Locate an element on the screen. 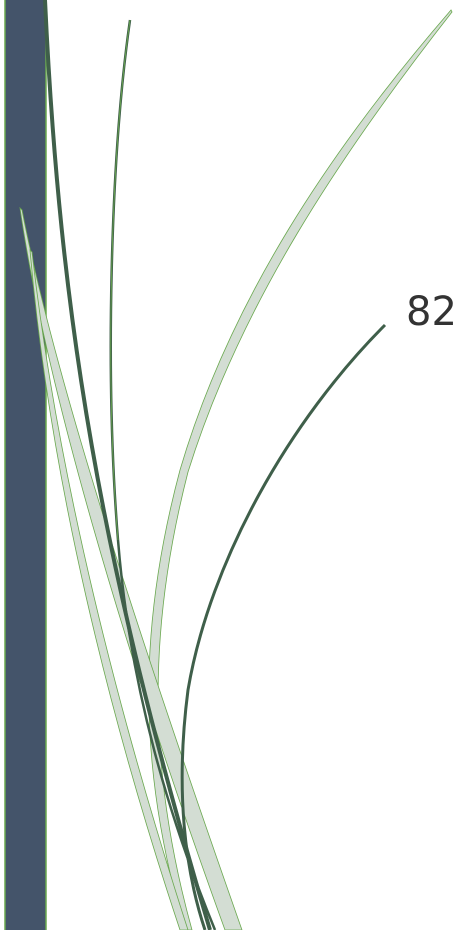  side-bar is located at coordinates (25, 465).